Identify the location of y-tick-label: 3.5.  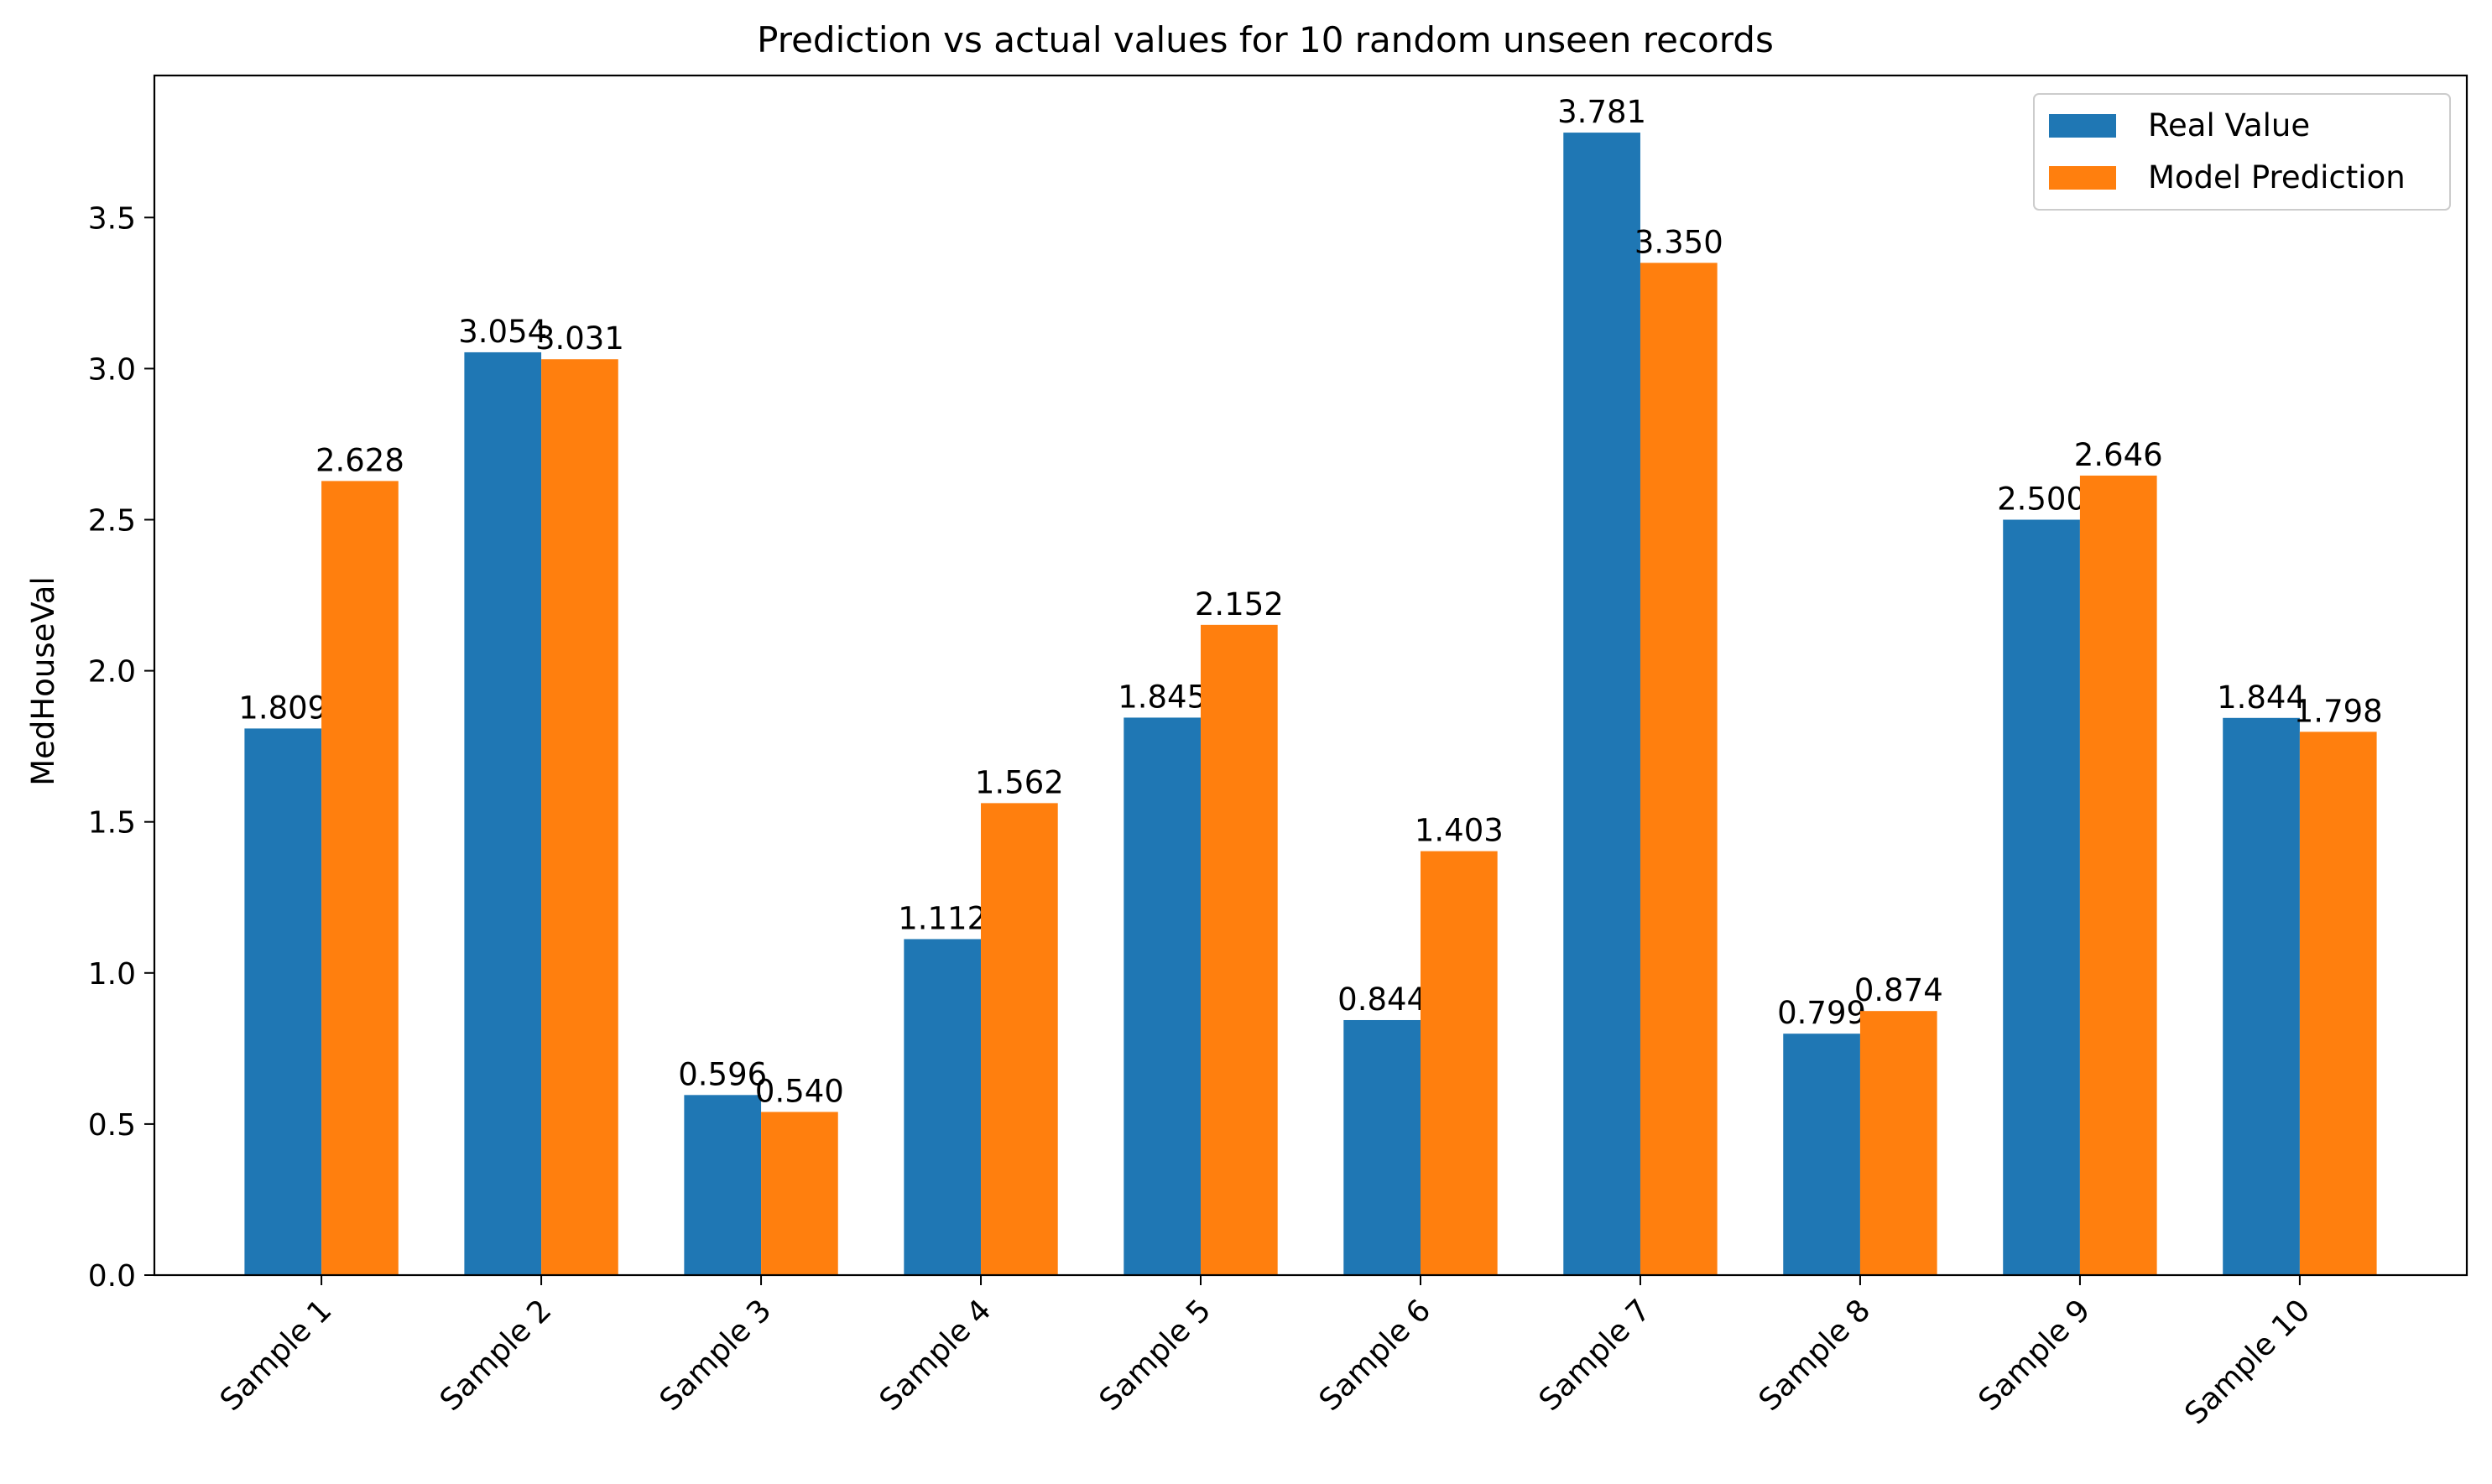
(112, 218).